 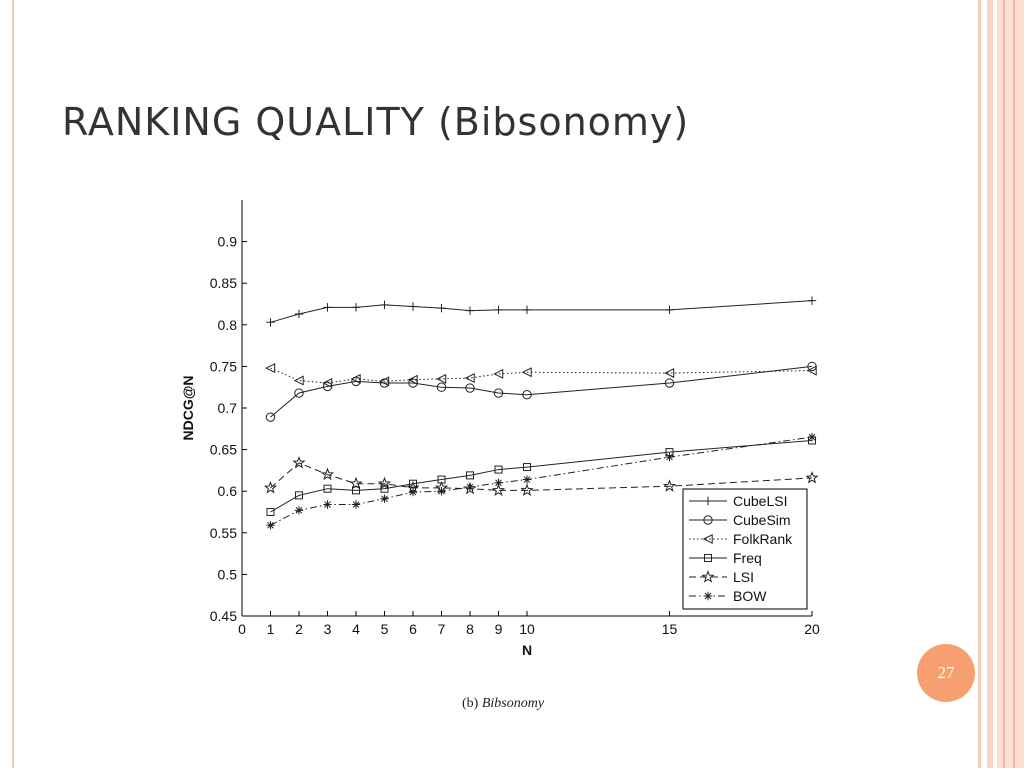 I want to click on slide-title: RANKING QUALITY (Bibsonomy), so click(x=376, y=122).